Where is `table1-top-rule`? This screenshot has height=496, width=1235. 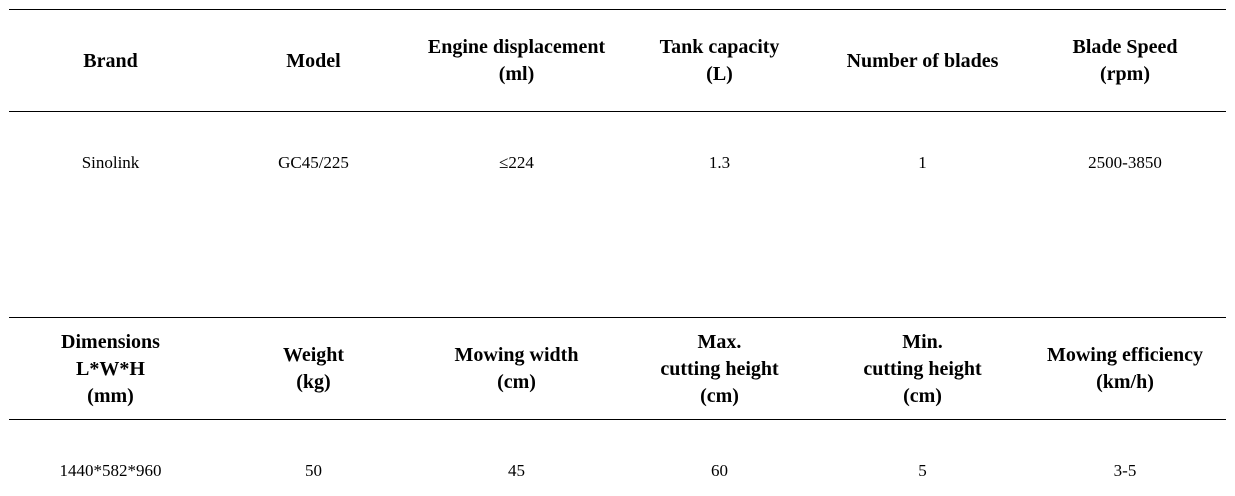
table1-top-rule is located at coordinates (617, 9).